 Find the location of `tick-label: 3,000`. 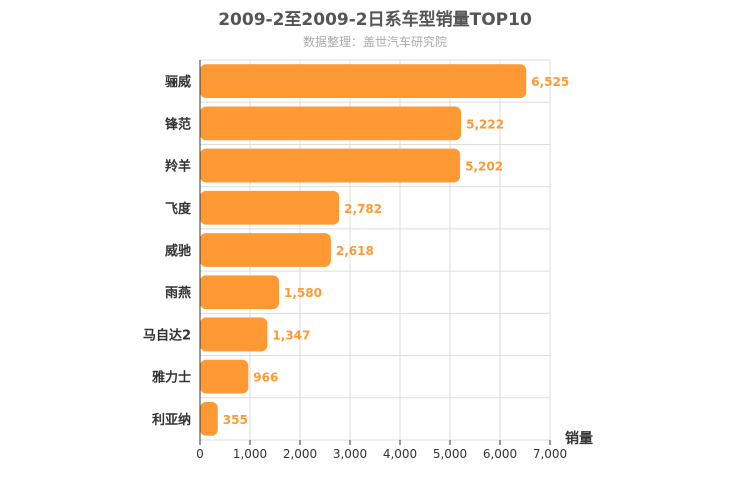

tick-label: 3,000 is located at coordinates (350, 454).